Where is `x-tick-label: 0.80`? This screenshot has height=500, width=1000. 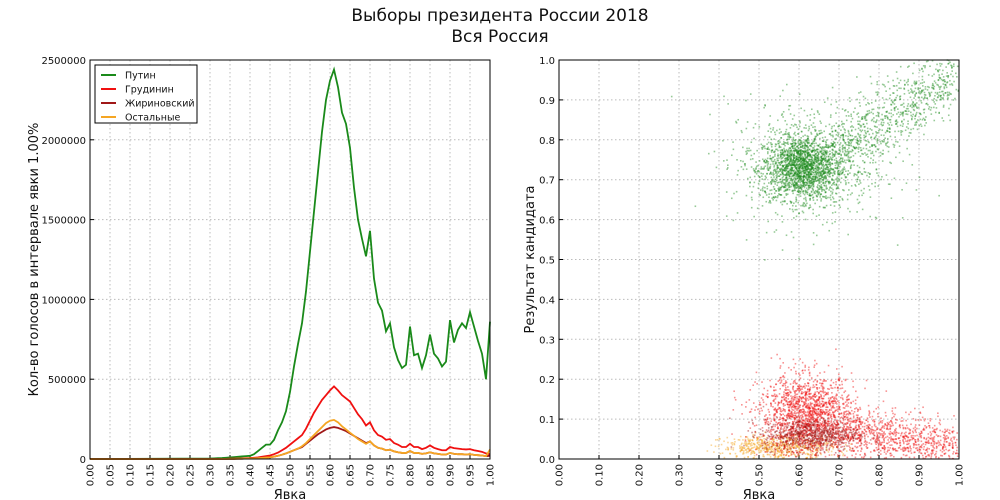 x-tick-label: 0.80 is located at coordinates (880, 475).